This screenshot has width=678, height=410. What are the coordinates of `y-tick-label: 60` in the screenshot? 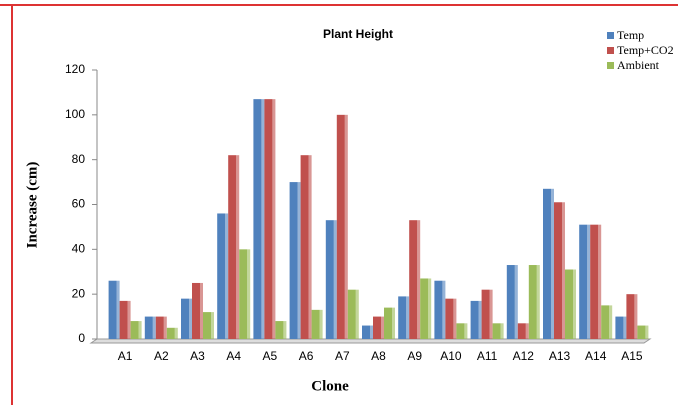 It's located at (79, 204).